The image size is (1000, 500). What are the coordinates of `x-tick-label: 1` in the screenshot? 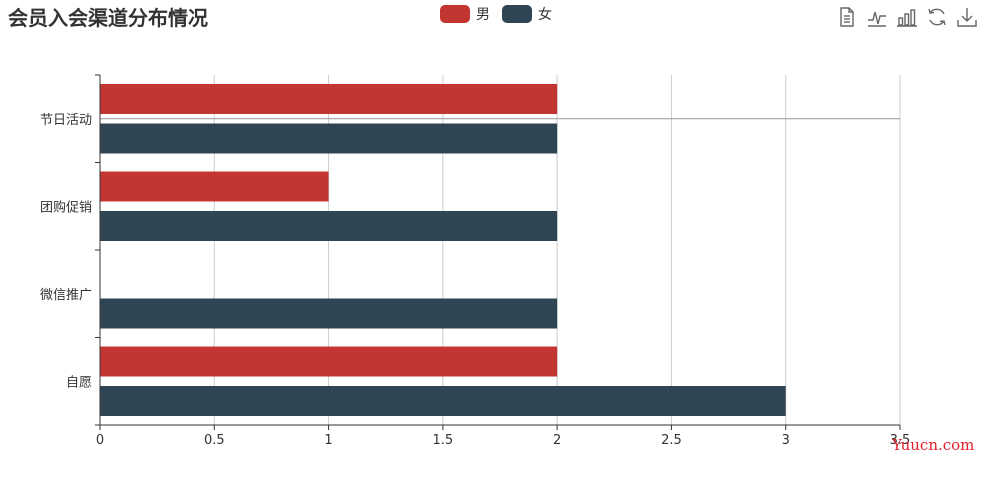 It's located at (328, 440).